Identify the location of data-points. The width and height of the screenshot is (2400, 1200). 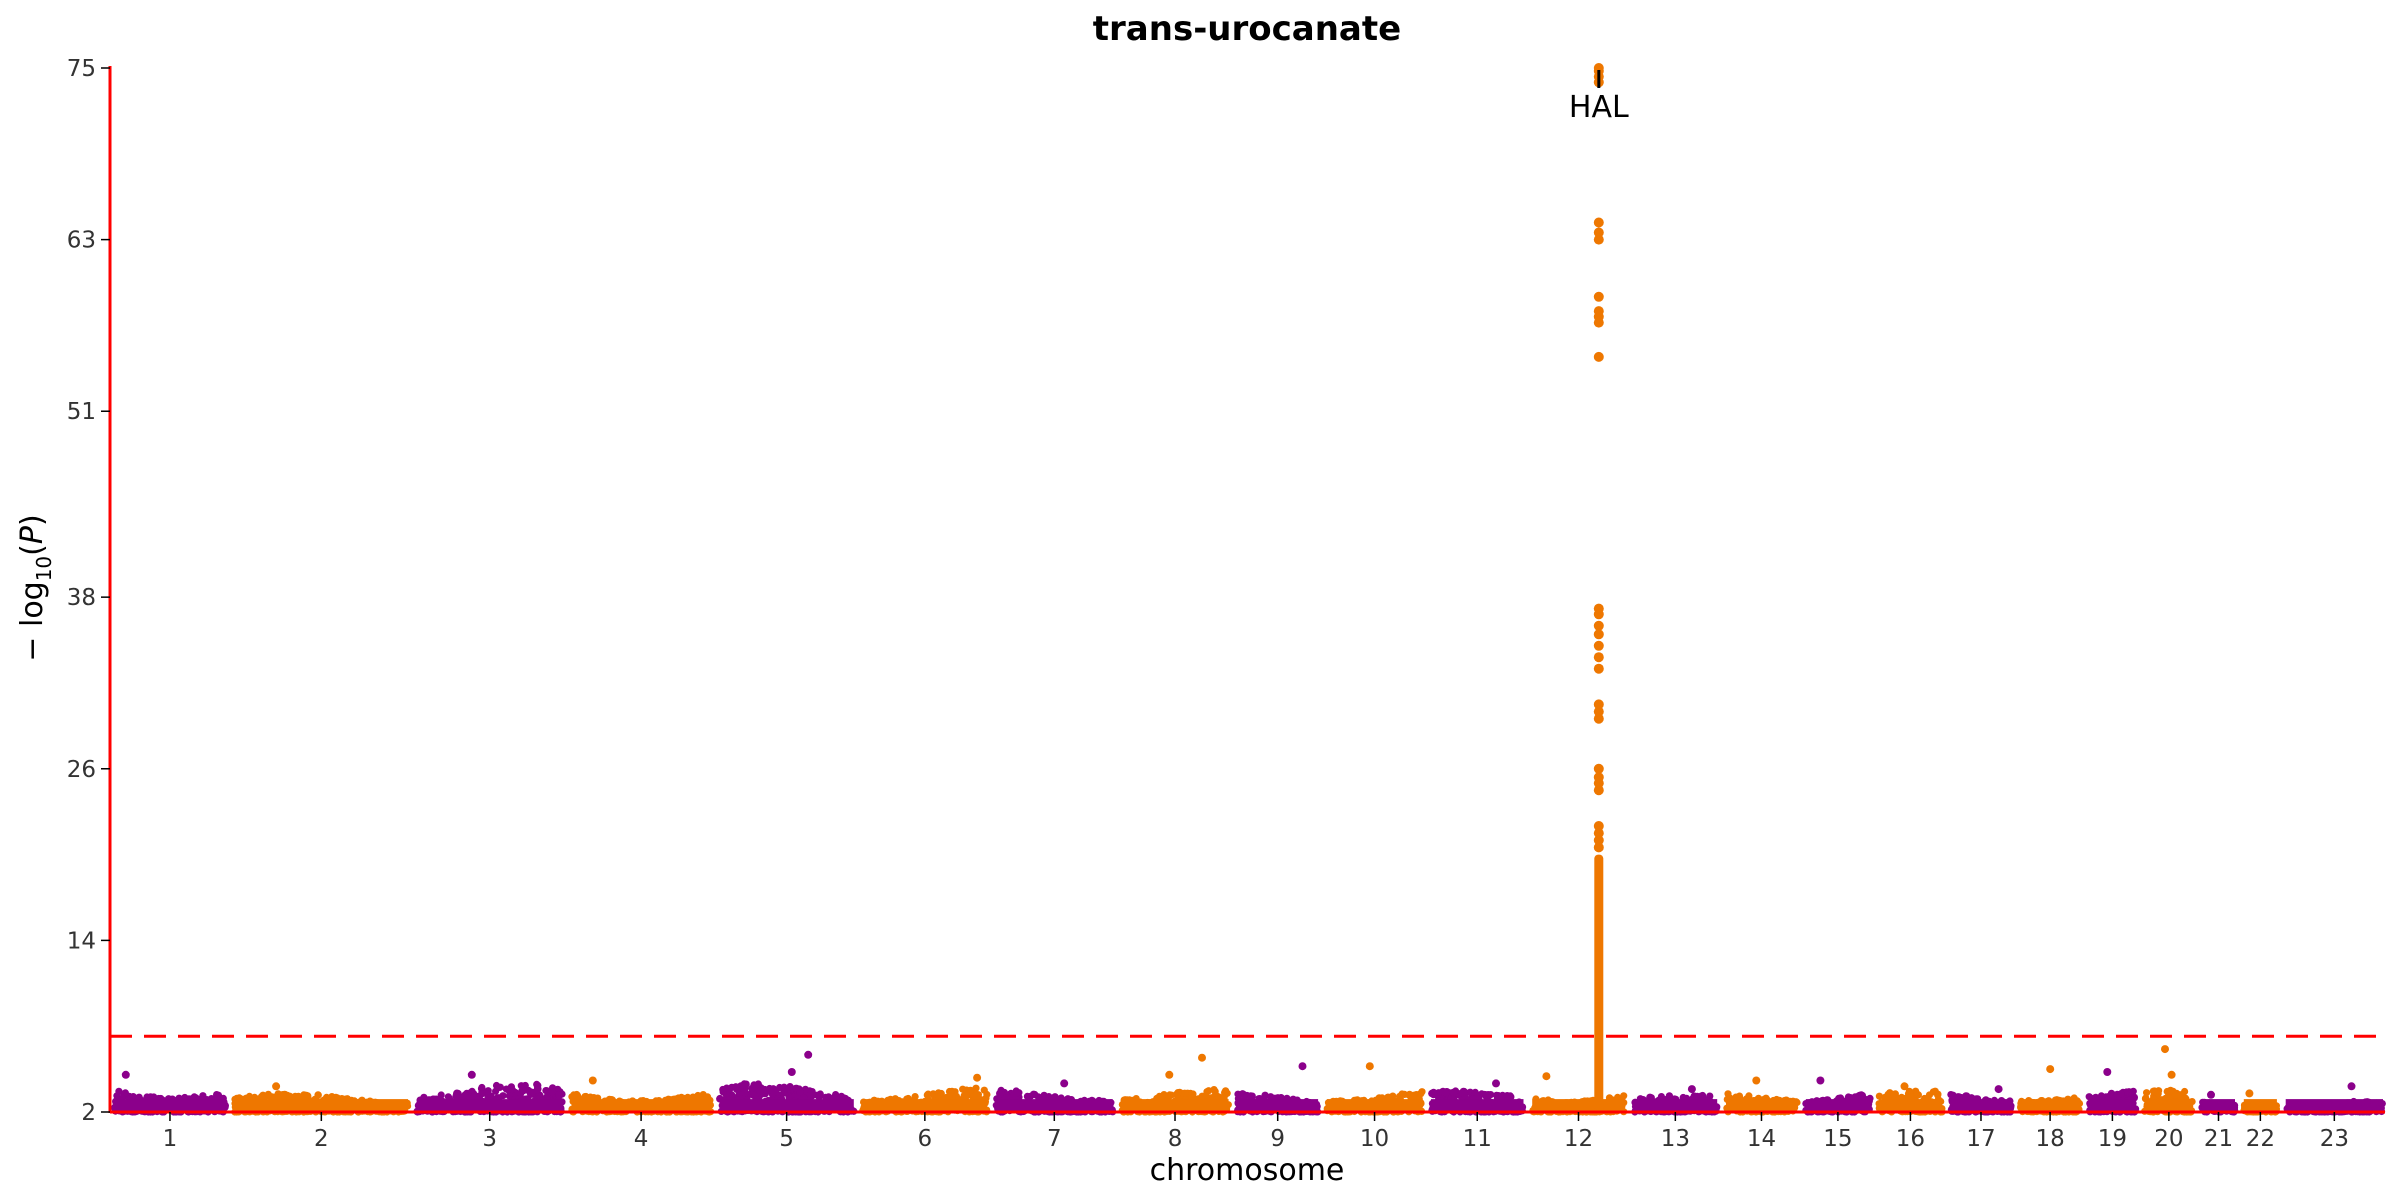
(1248, 1080).